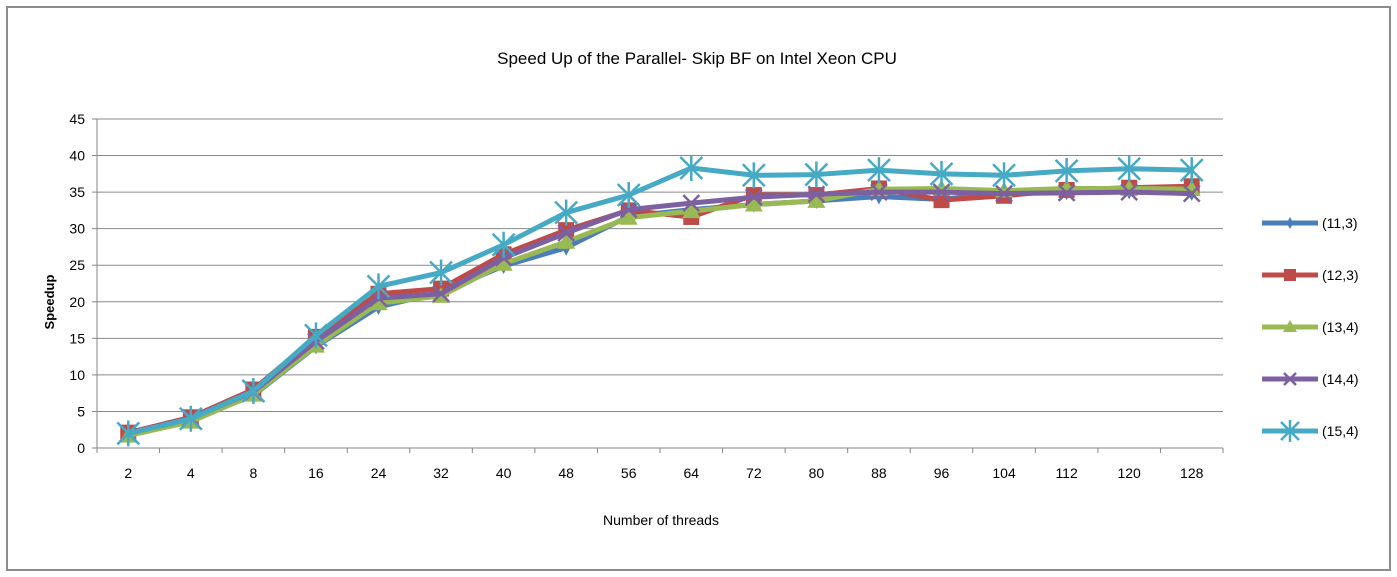  What do you see at coordinates (879, 473) in the screenshot?
I see `x-tick-label: 88` at bounding box center [879, 473].